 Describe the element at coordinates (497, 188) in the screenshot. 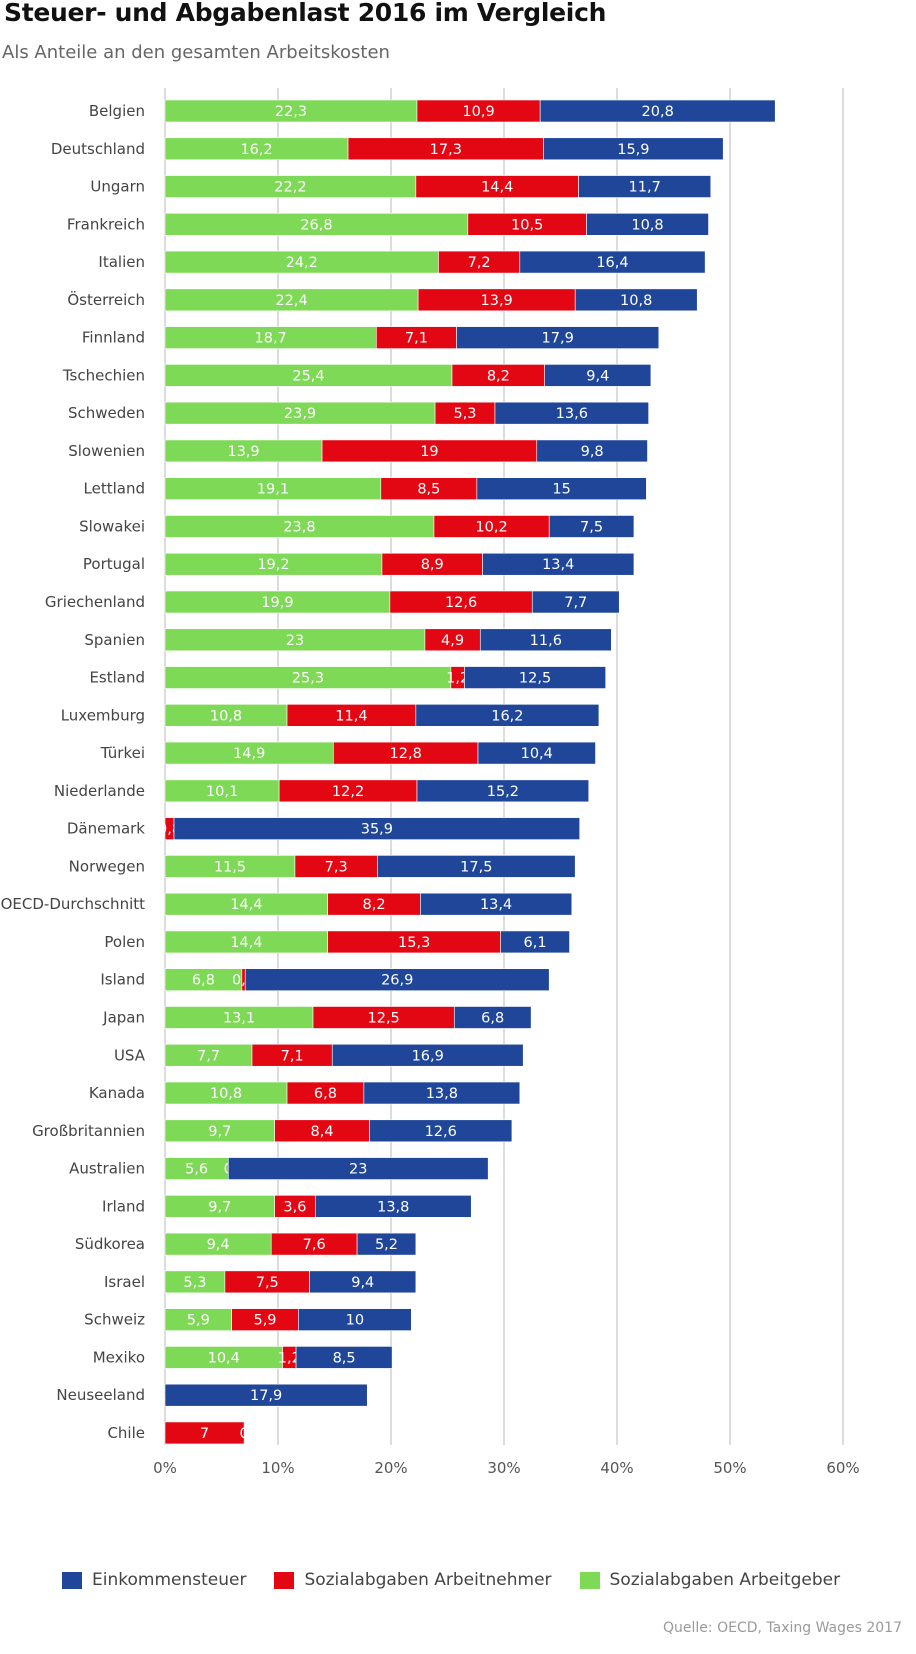

I see `data-label: 14,4` at that location.